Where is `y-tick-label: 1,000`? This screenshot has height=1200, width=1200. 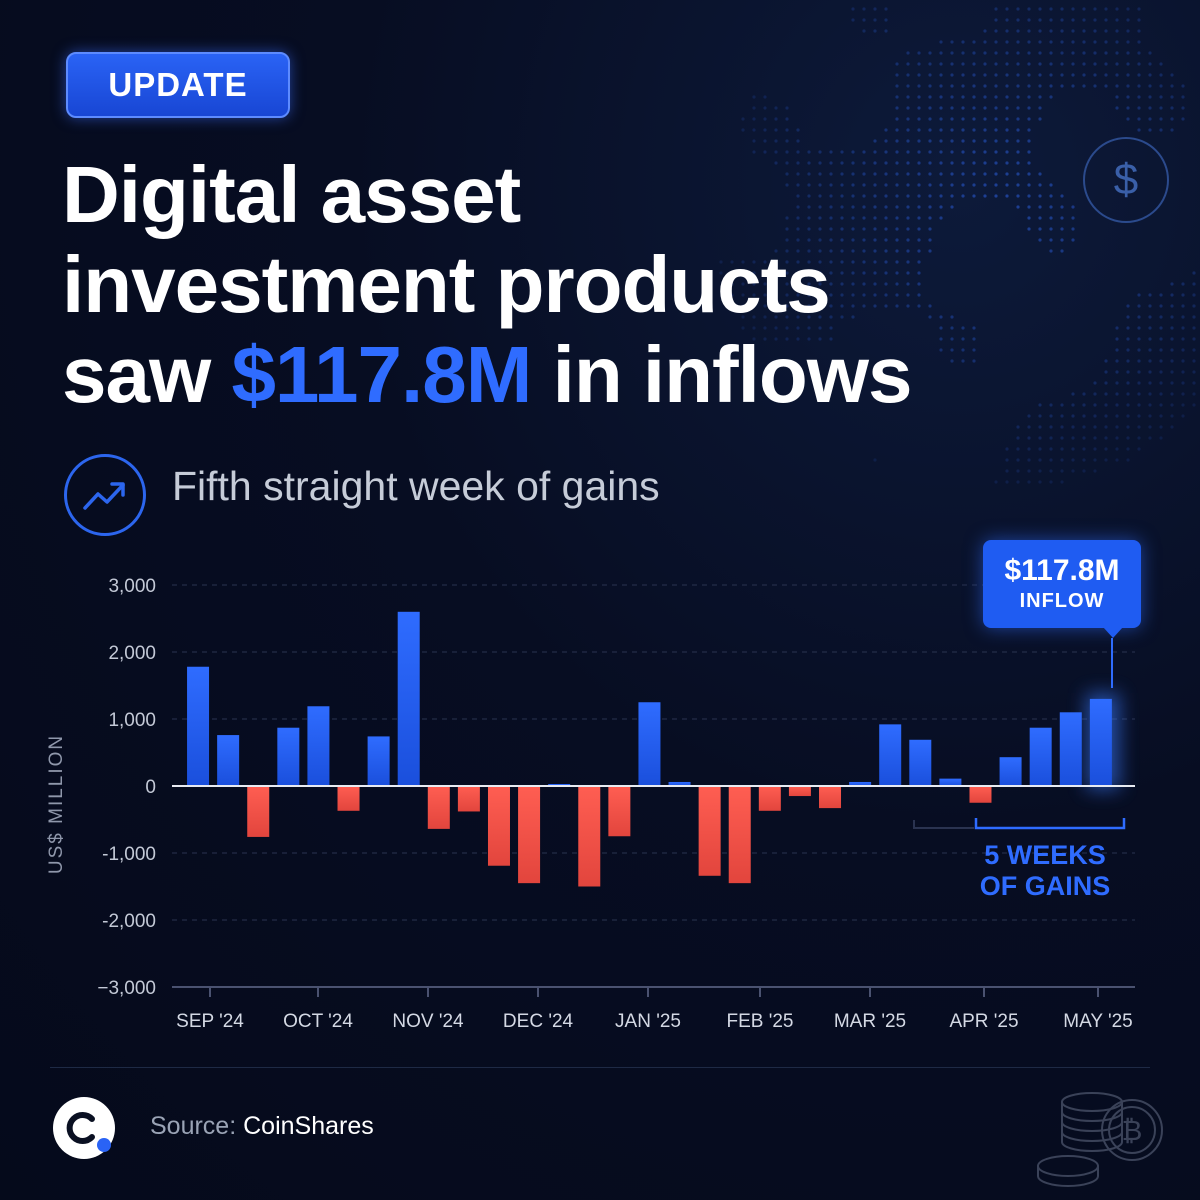 y-tick-label: 1,000 is located at coordinates (132, 720).